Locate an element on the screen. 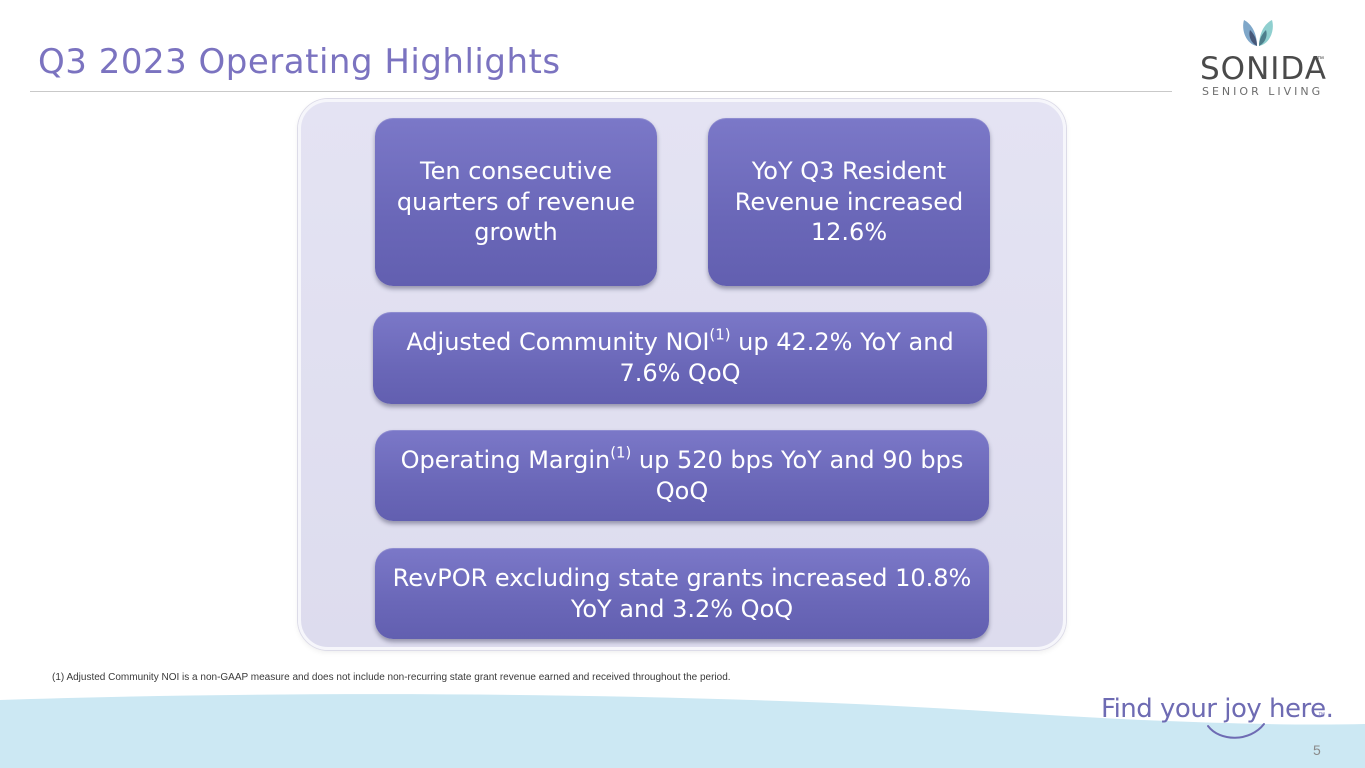  logo-subtitle: SENIOR LIVING is located at coordinates (1263, 91).